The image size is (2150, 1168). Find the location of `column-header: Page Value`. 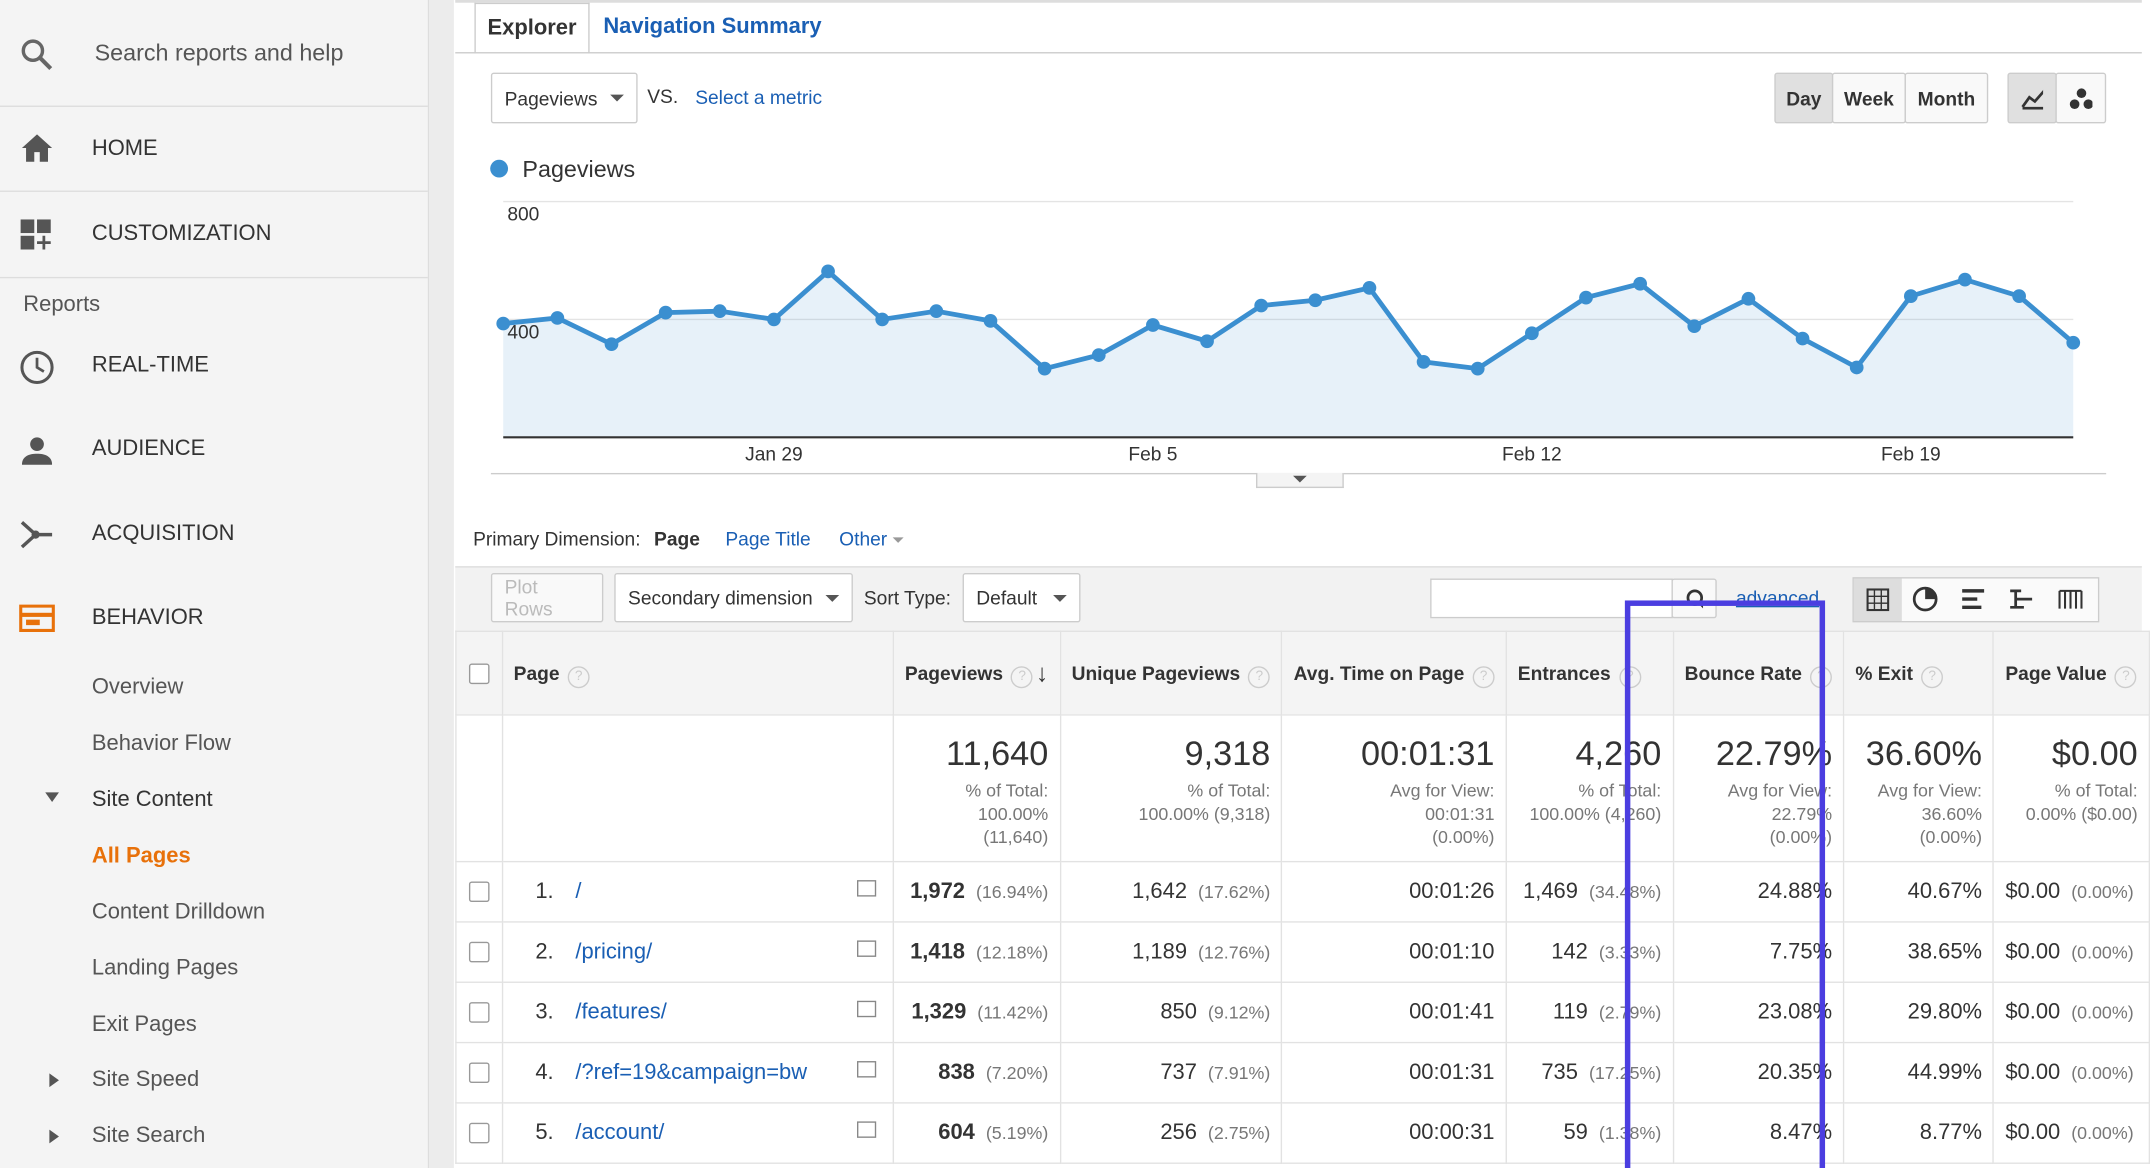

column-header: Page Value is located at coordinates (2056, 672).